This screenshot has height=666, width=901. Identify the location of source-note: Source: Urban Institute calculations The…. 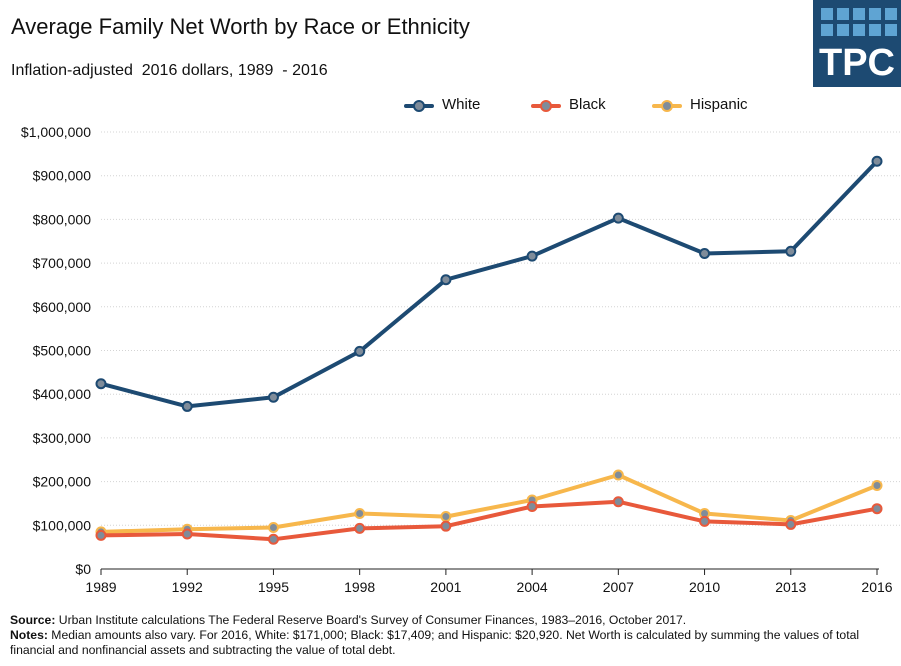
(450, 620).